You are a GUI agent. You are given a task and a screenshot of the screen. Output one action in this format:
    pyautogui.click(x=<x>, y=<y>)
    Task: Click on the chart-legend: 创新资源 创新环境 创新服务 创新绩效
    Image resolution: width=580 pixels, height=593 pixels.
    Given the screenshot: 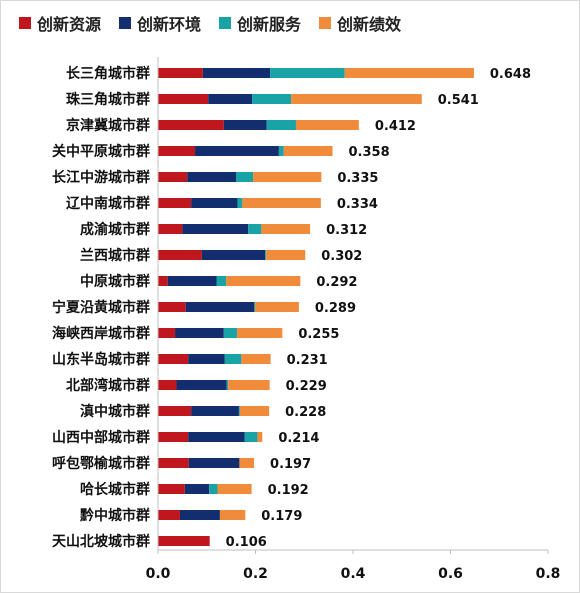 What is the action you would take?
    pyautogui.click(x=210, y=23)
    